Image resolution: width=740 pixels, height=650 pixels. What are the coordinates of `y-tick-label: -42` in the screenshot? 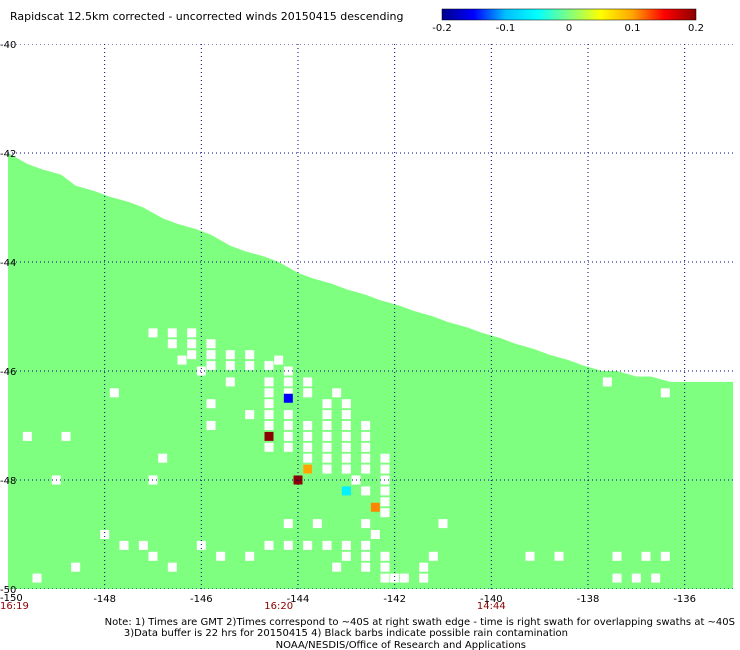 It's located at (8, 154).